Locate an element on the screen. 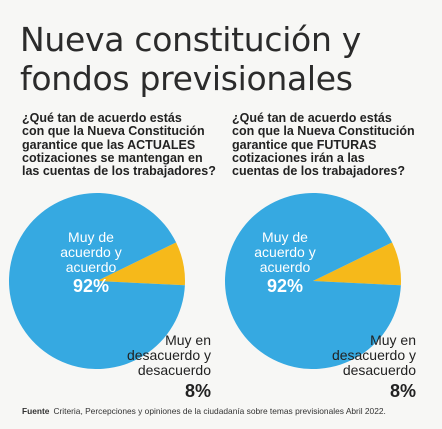  pie-left-disagree-label: Muy en desacuerdo y desacuerdo 8% is located at coordinates (165, 367).